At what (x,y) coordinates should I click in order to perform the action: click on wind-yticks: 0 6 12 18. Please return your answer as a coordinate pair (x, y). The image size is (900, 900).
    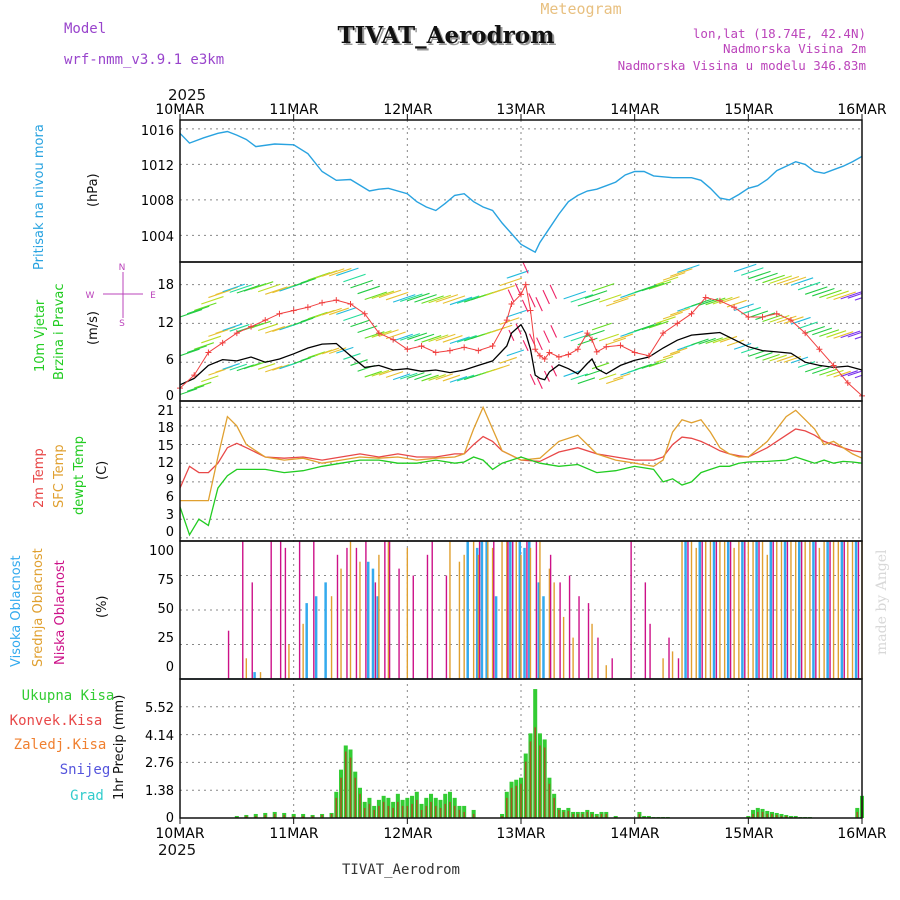
    Looking at the image, I should click on (165, 341).